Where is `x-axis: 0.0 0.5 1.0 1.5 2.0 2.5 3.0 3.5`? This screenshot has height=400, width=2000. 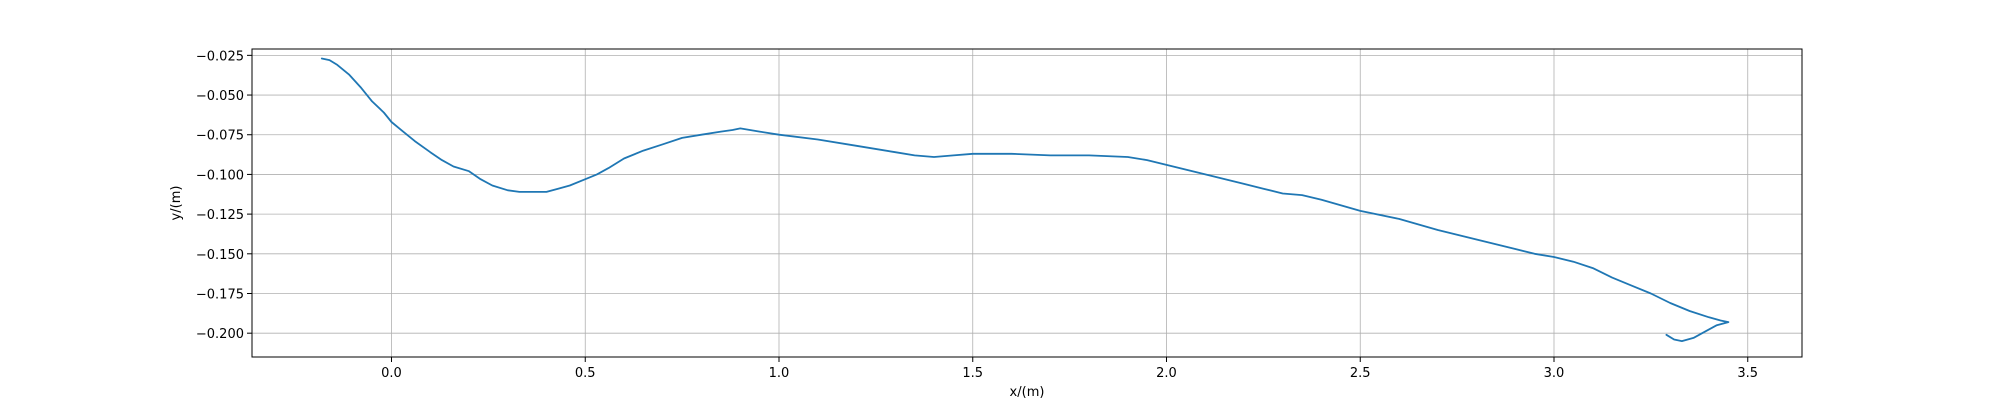
x-axis: 0.0 0.5 1.0 1.5 2.0 2.5 3.0 3.5 is located at coordinates (1069, 369).